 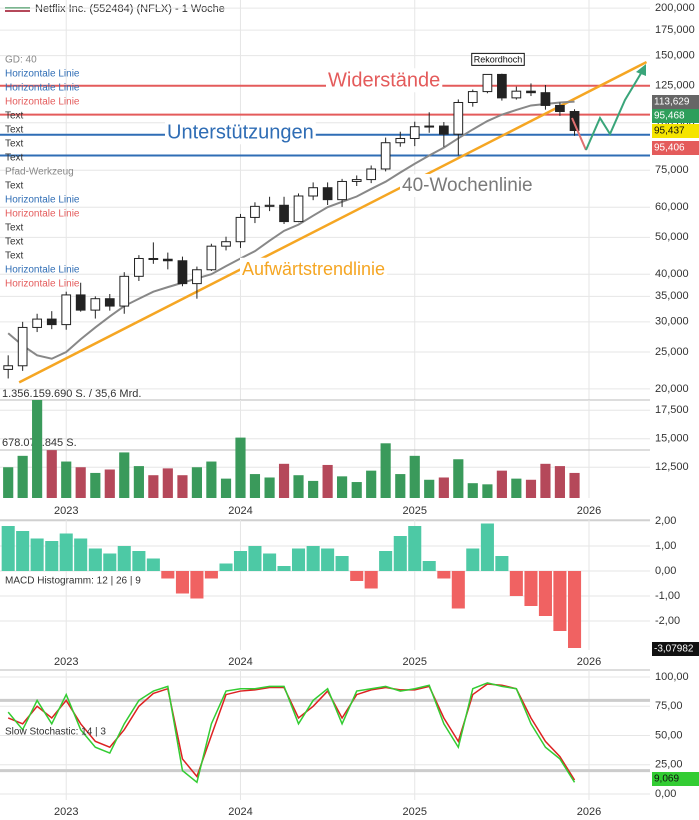 I want to click on projection-path, so click(x=614, y=110).